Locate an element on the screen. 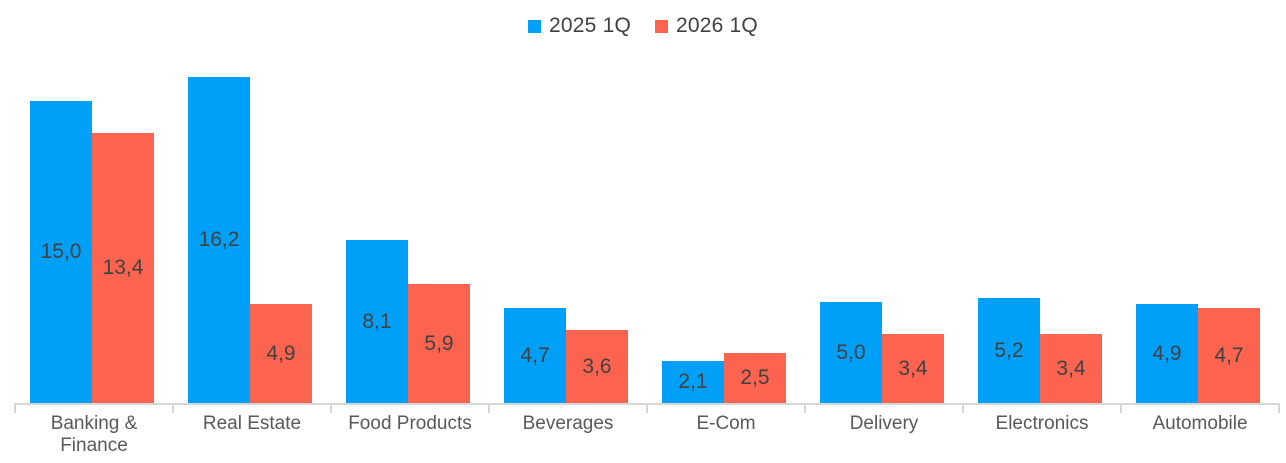 This screenshot has height=463, width=1286. bar-group: 5,2 3,4 is located at coordinates (1042, 201).